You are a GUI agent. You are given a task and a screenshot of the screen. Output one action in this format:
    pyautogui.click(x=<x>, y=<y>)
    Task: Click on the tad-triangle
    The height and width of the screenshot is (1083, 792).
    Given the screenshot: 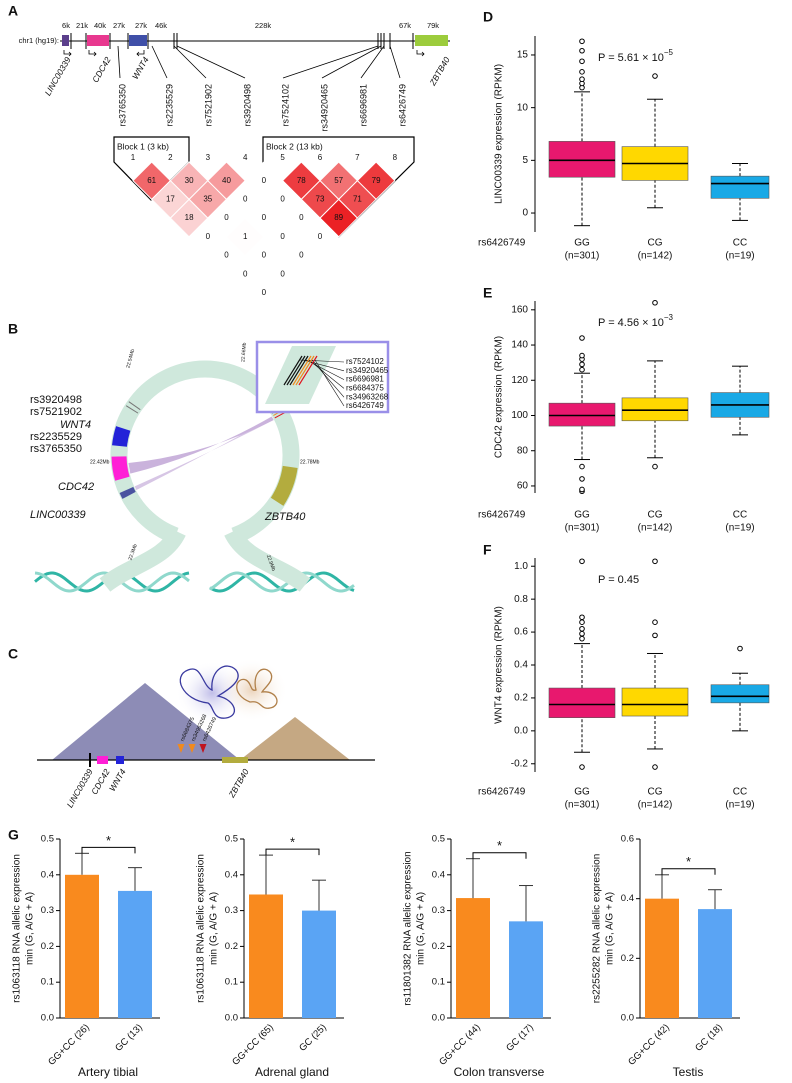 What is the action you would take?
    pyautogui.click(x=146, y=721)
    